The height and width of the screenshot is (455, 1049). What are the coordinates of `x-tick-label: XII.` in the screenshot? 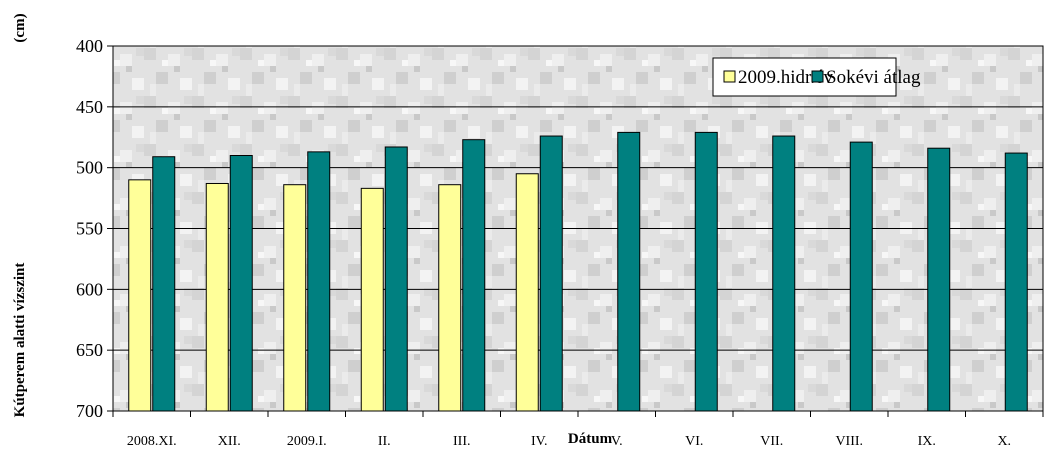 It's located at (229, 441).